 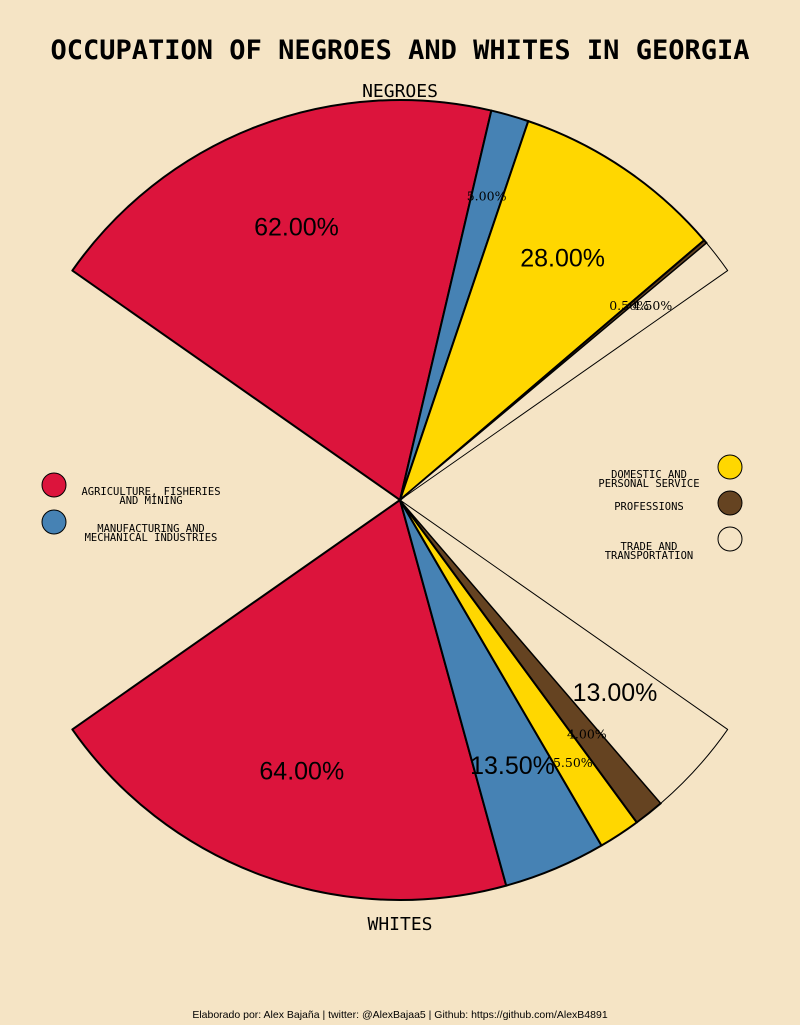 I want to click on group-label-negroes: NEGROES, so click(x=400, y=91).